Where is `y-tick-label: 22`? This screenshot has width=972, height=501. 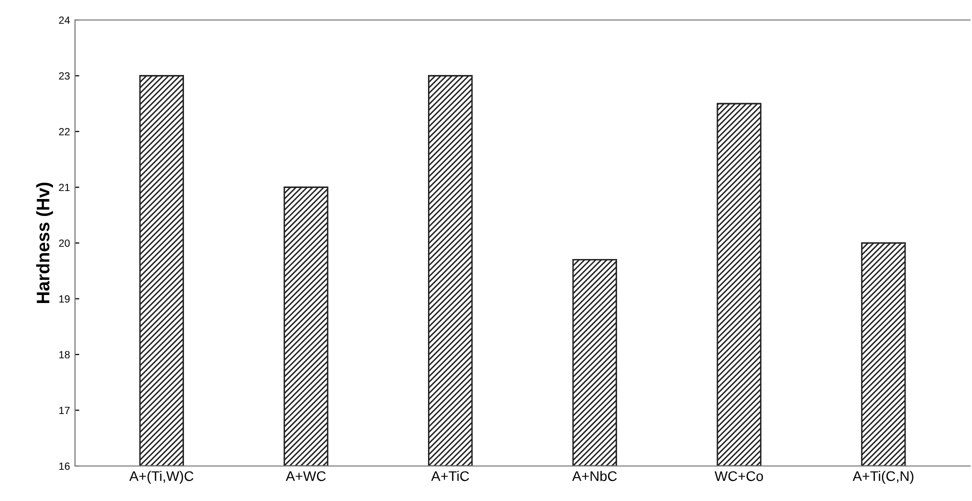
y-tick-label: 22 is located at coordinates (64, 132).